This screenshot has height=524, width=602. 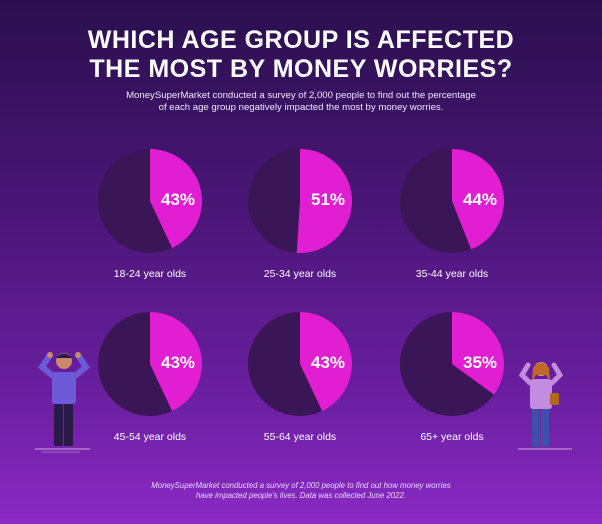 I want to click on pie-chart-2: 51% 25-34 year olds, so click(x=300, y=214).